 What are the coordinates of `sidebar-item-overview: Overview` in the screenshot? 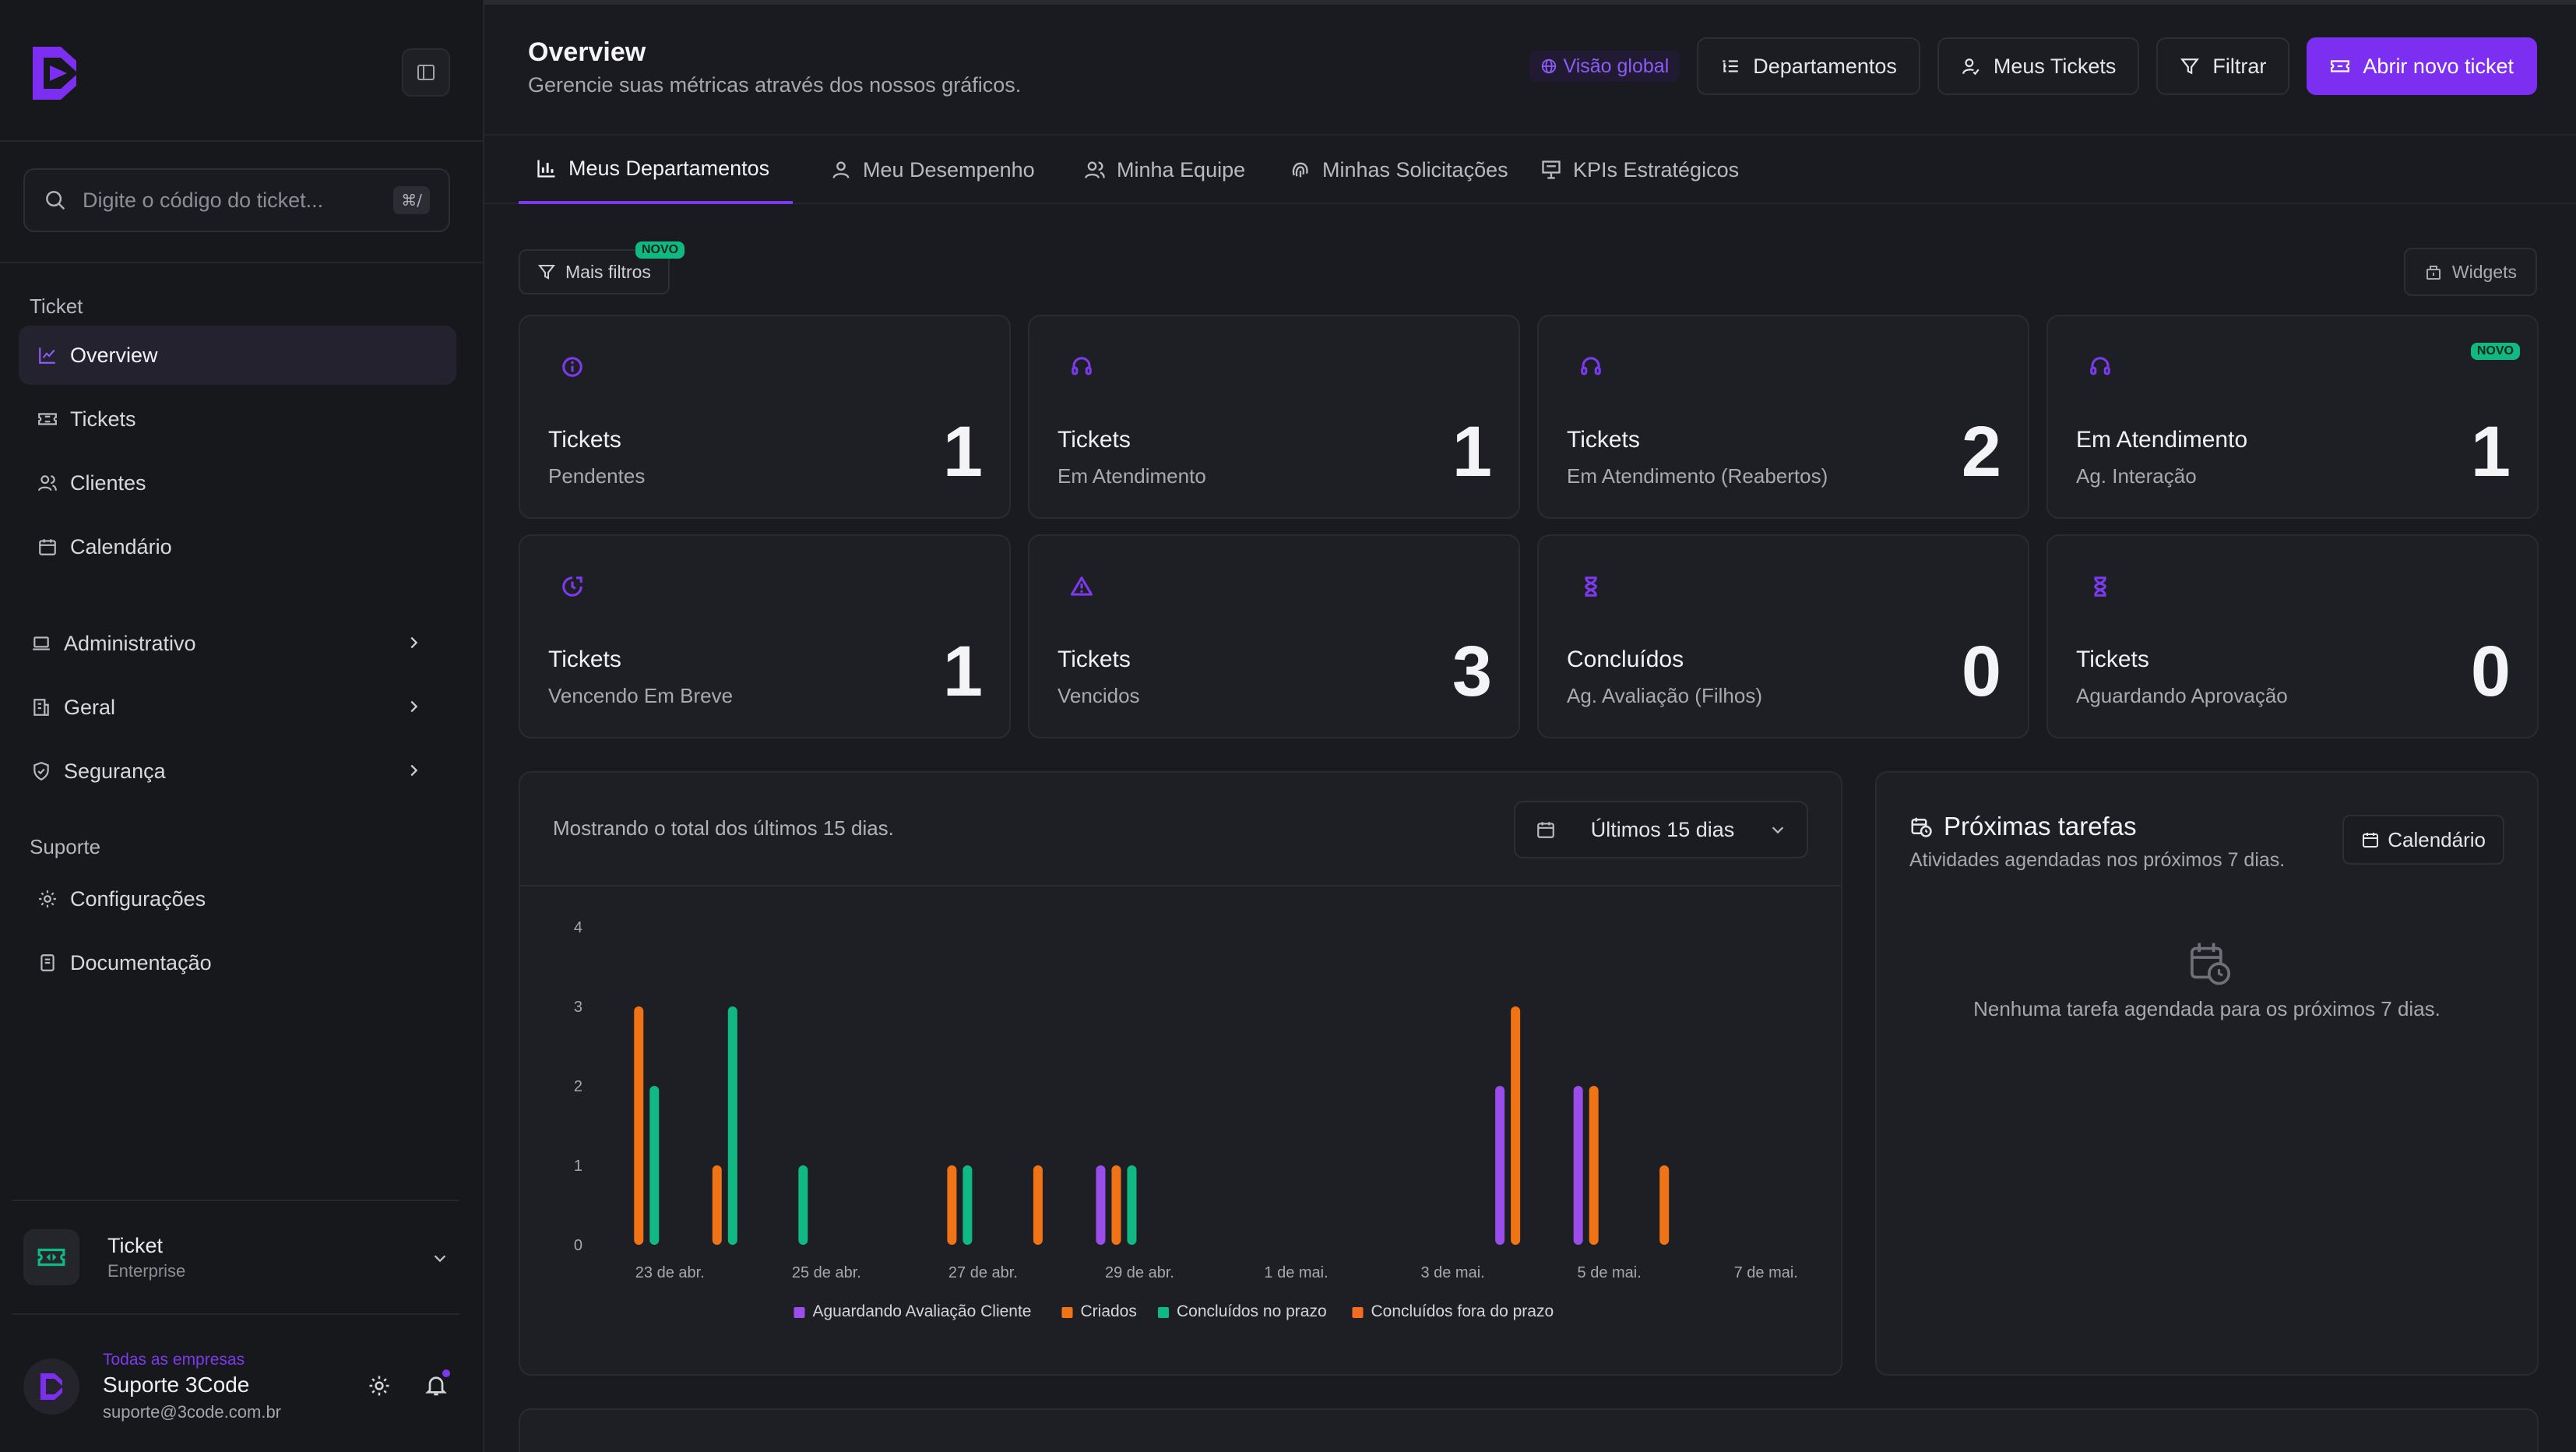 It's located at (237, 356).